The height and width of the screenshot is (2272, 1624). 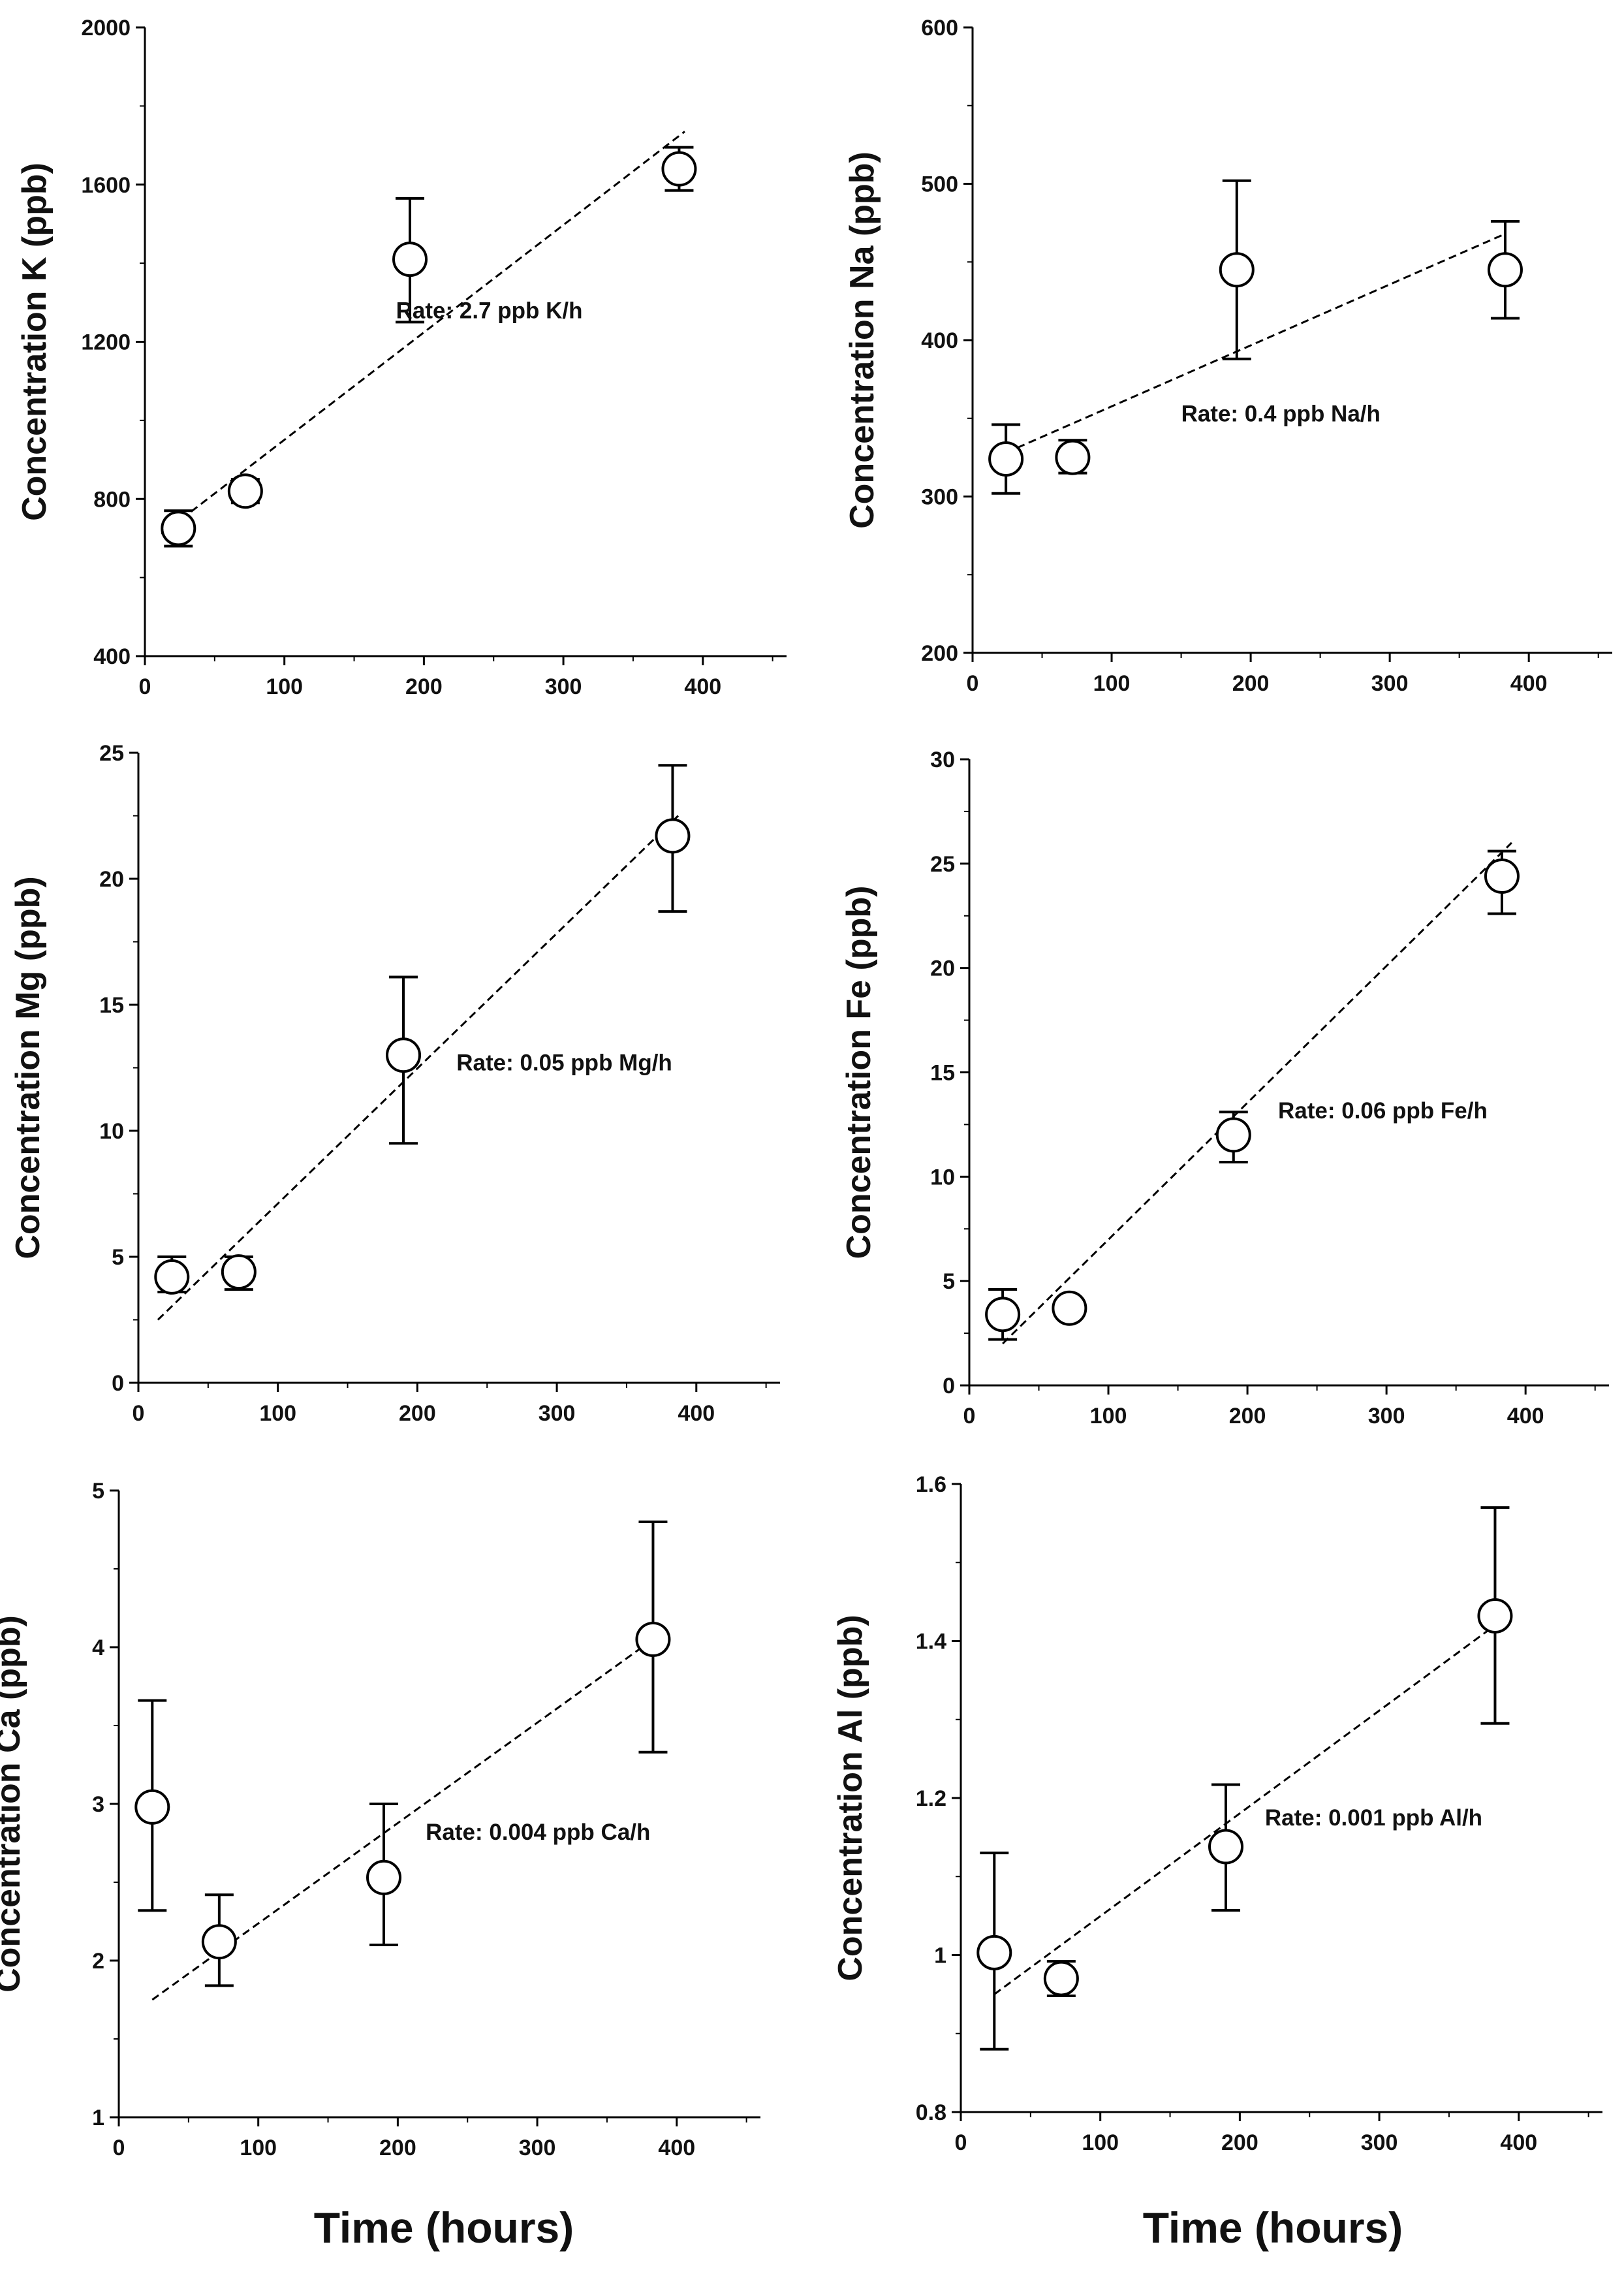 What do you see at coordinates (564, 1062) in the screenshot?
I see `rate-annotation: Rate: 0.05 ppb Mg/h` at bounding box center [564, 1062].